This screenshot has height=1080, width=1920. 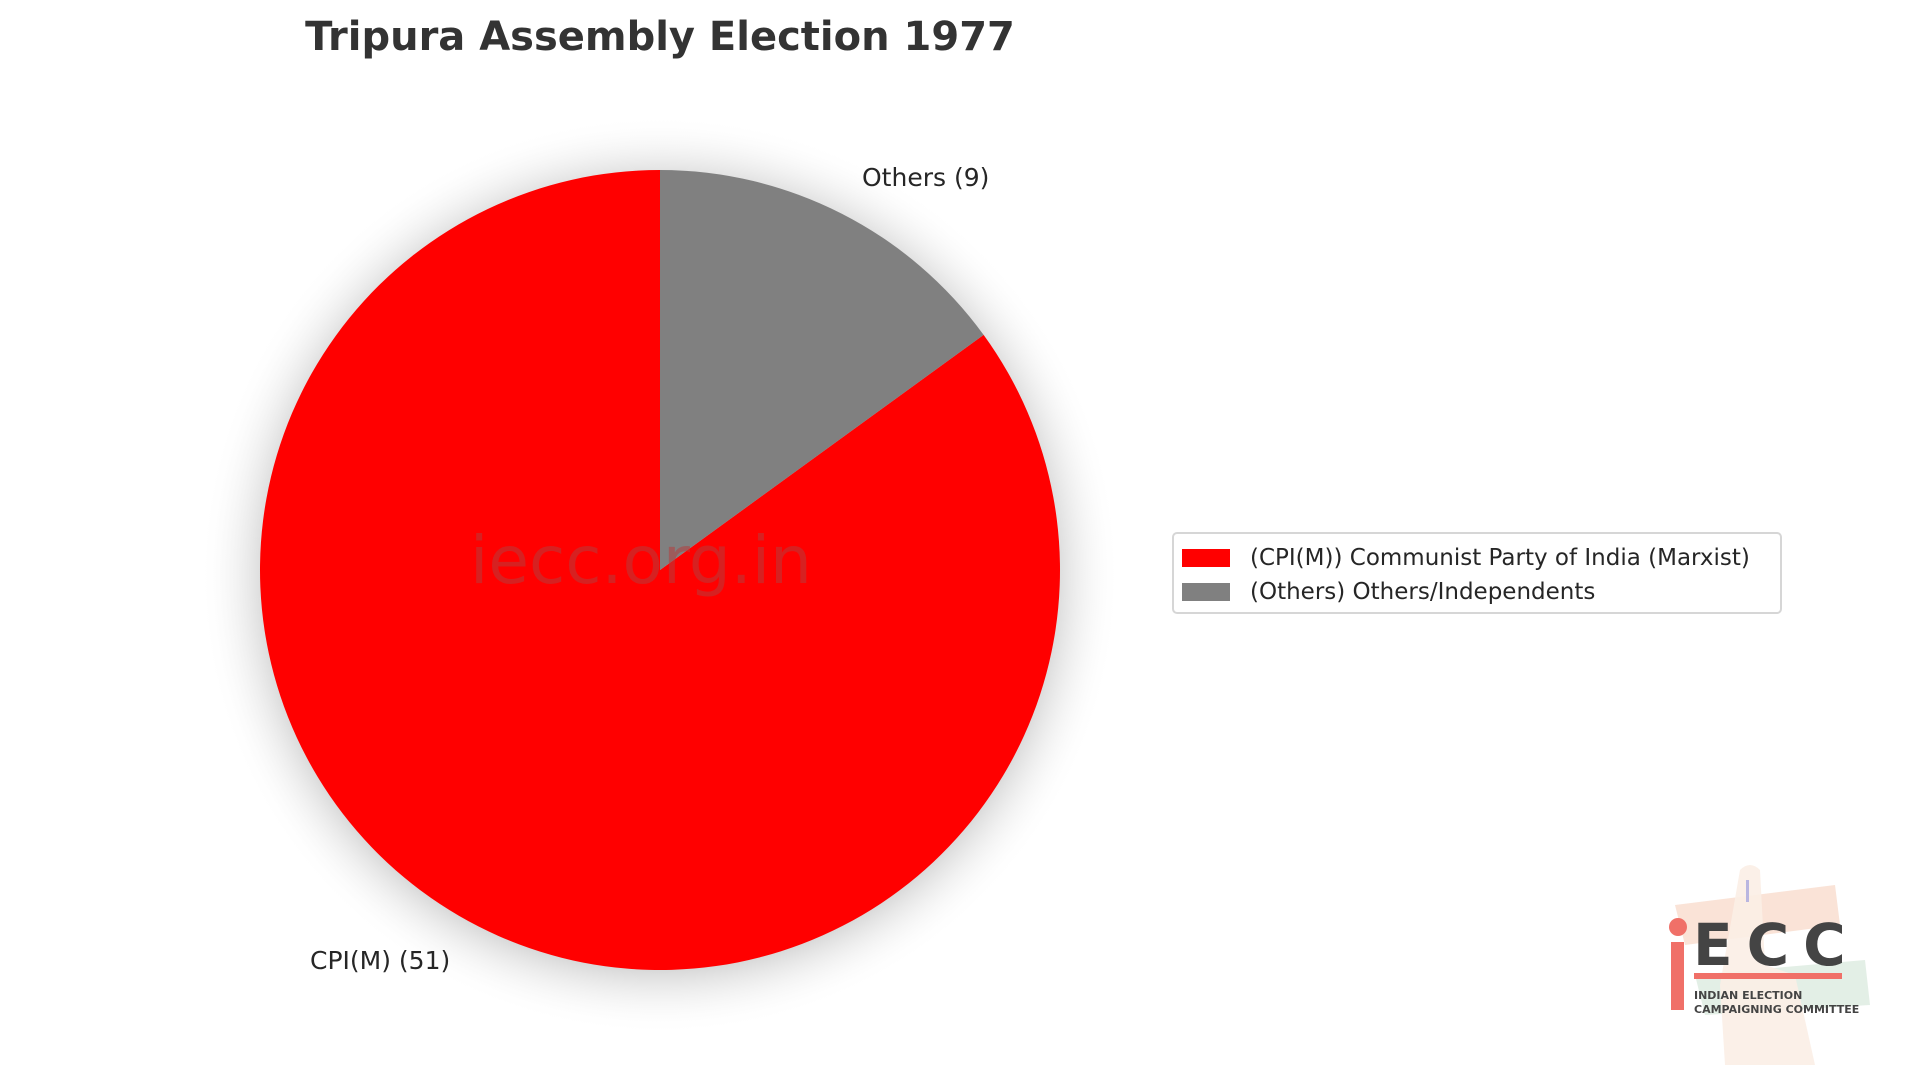 What do you see at coordinates (822, 369) in the screenshot?
I see `pie-slice-others` at bounding box center [822, 369].